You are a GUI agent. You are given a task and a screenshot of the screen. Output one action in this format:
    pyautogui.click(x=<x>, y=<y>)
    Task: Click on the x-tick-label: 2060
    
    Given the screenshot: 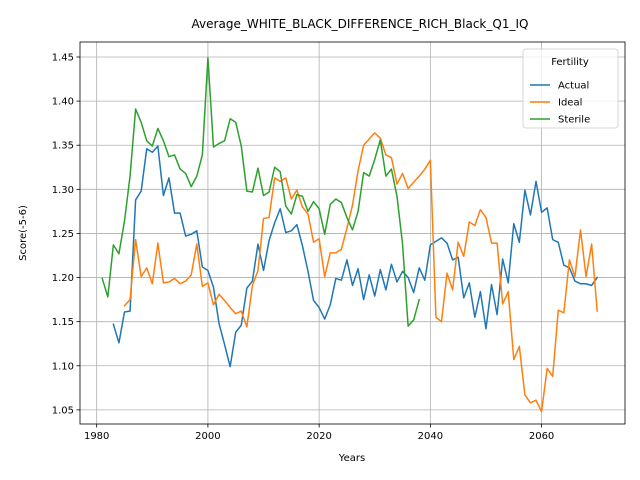 What is the action you would take?
    pyautogui.click(x=541, y=436)
    